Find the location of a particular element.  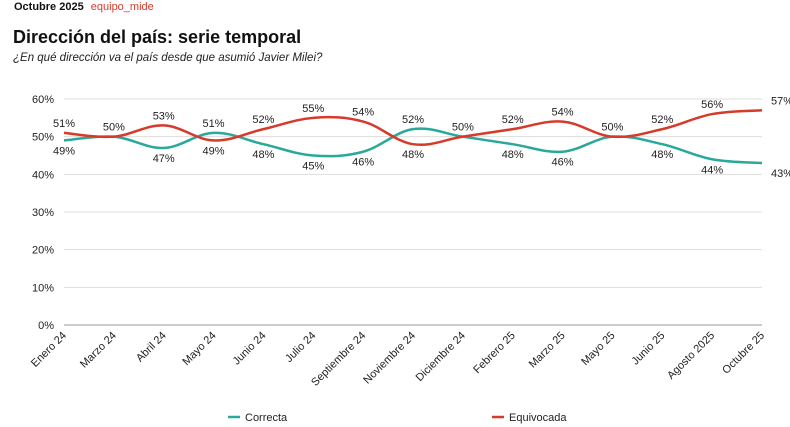

x-tick-label: Marzo 25 is located at coordinates (547, 350).